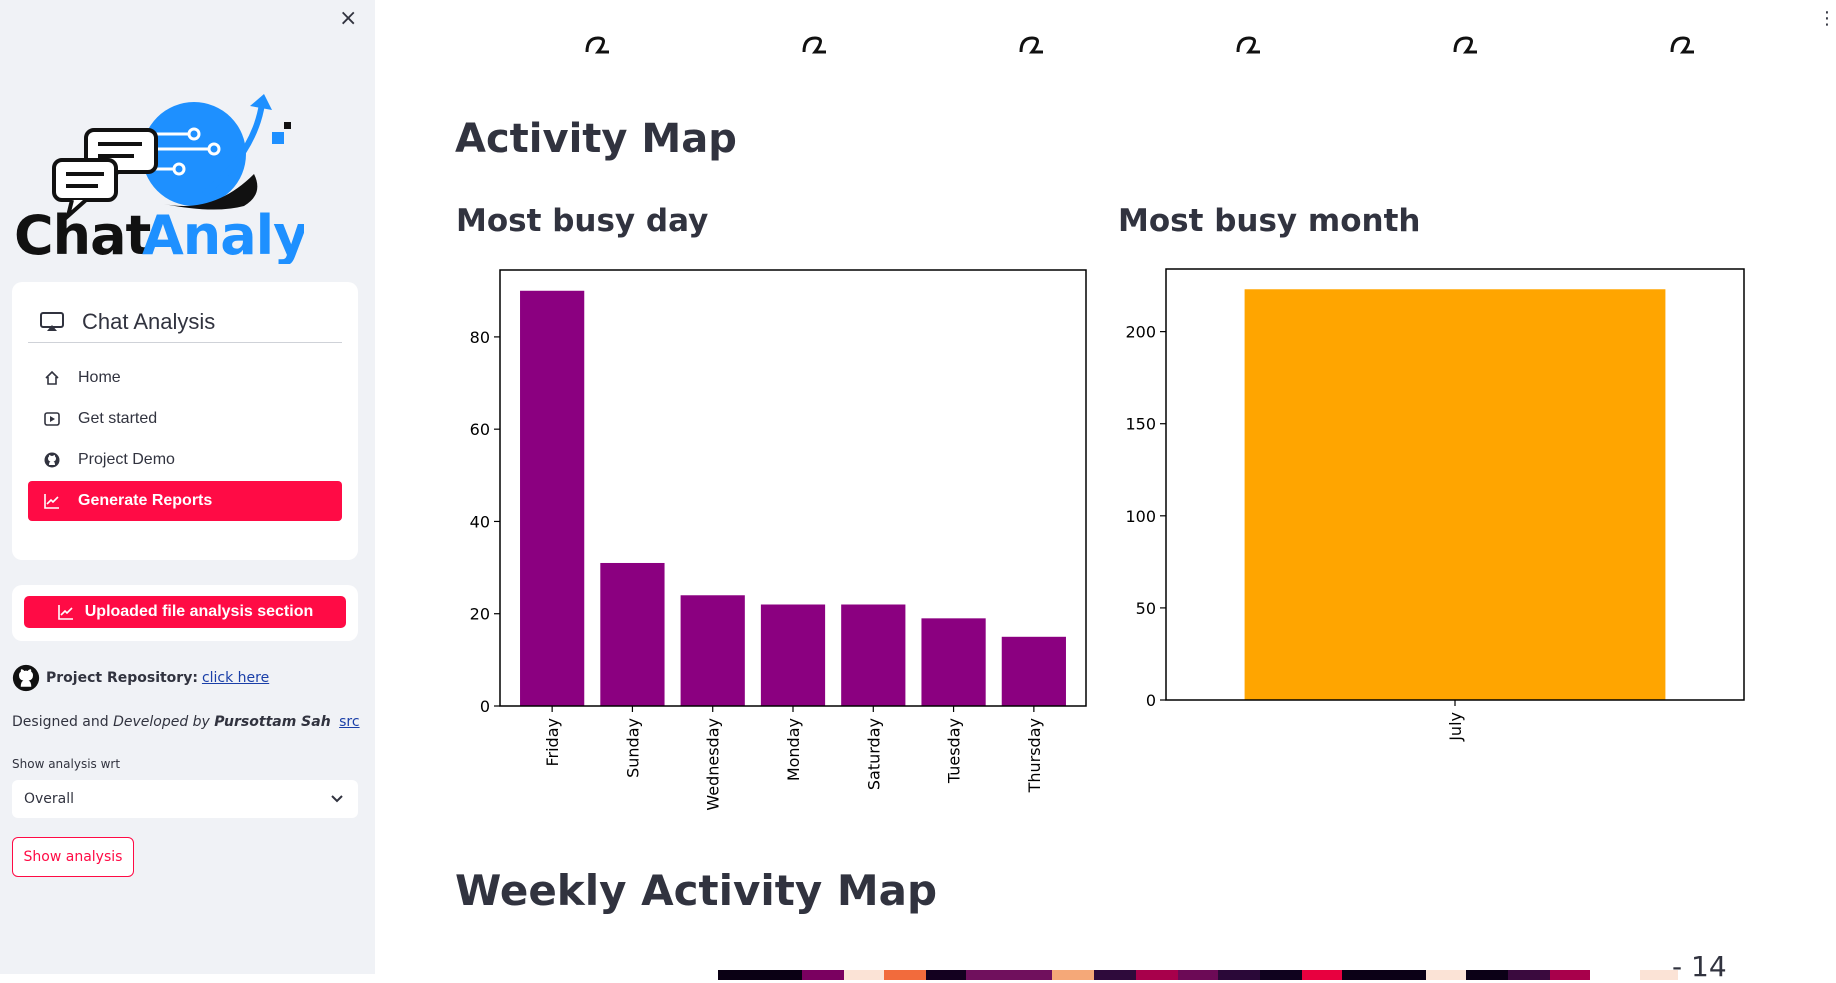 This screenshot has height=983, width=1836. Describe the element at coordinates (199, 611) in the screenshot. I see `uploaded-file-analysis-label: Uploaded file analysis section` at that location.